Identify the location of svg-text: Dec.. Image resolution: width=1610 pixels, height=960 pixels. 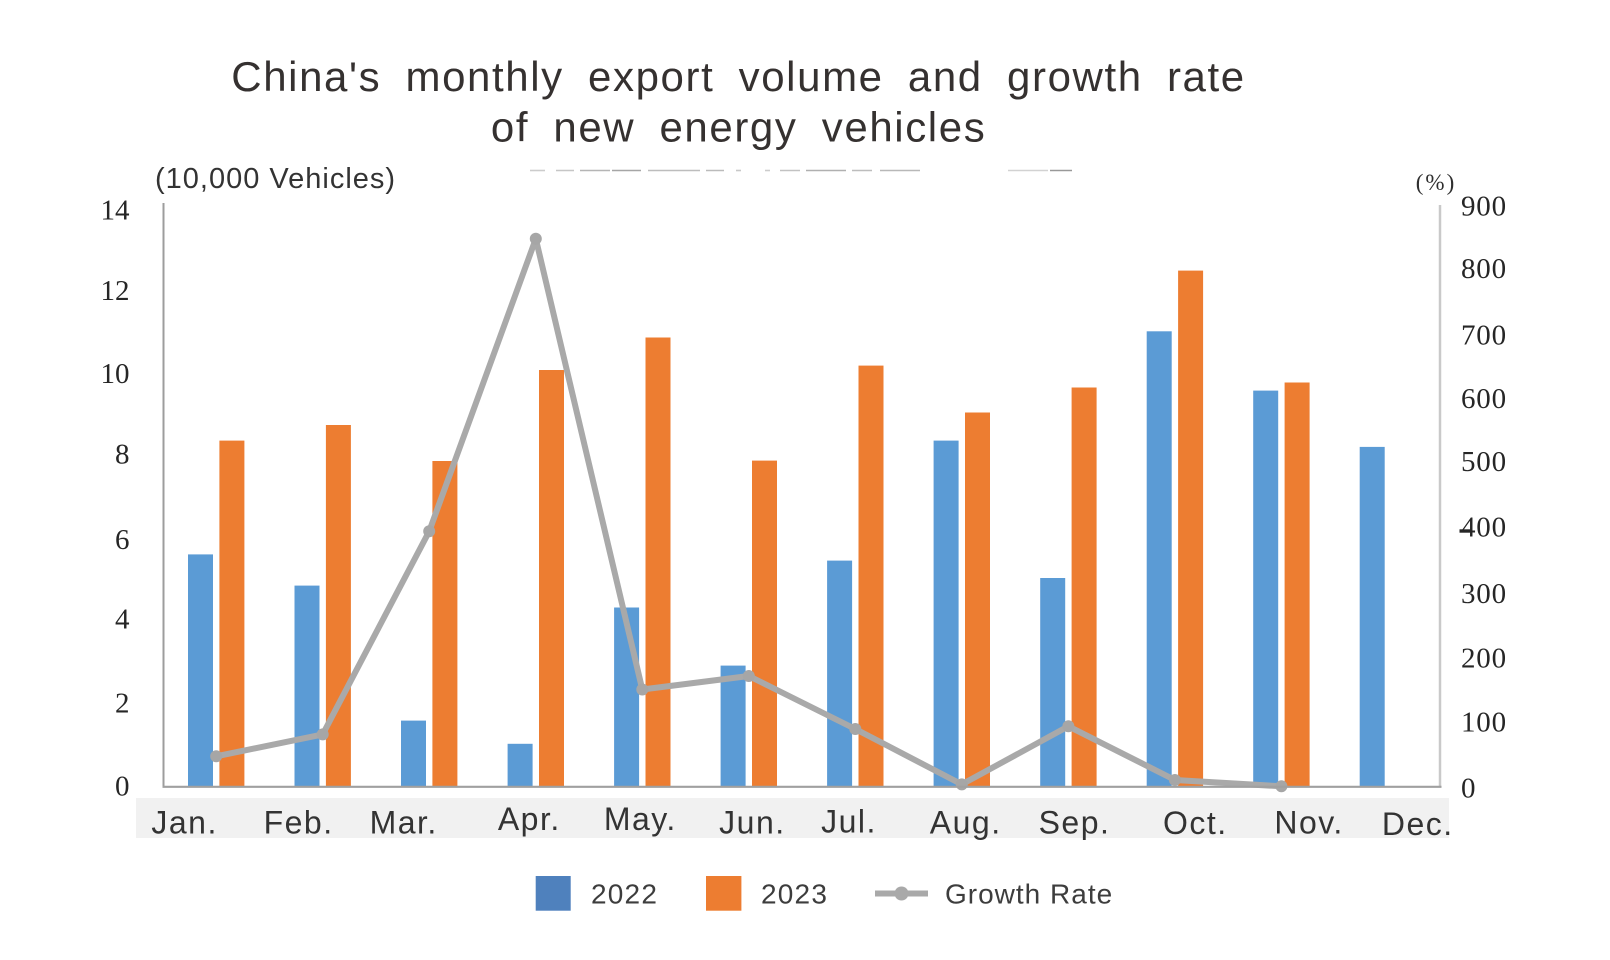
(1418, 824).